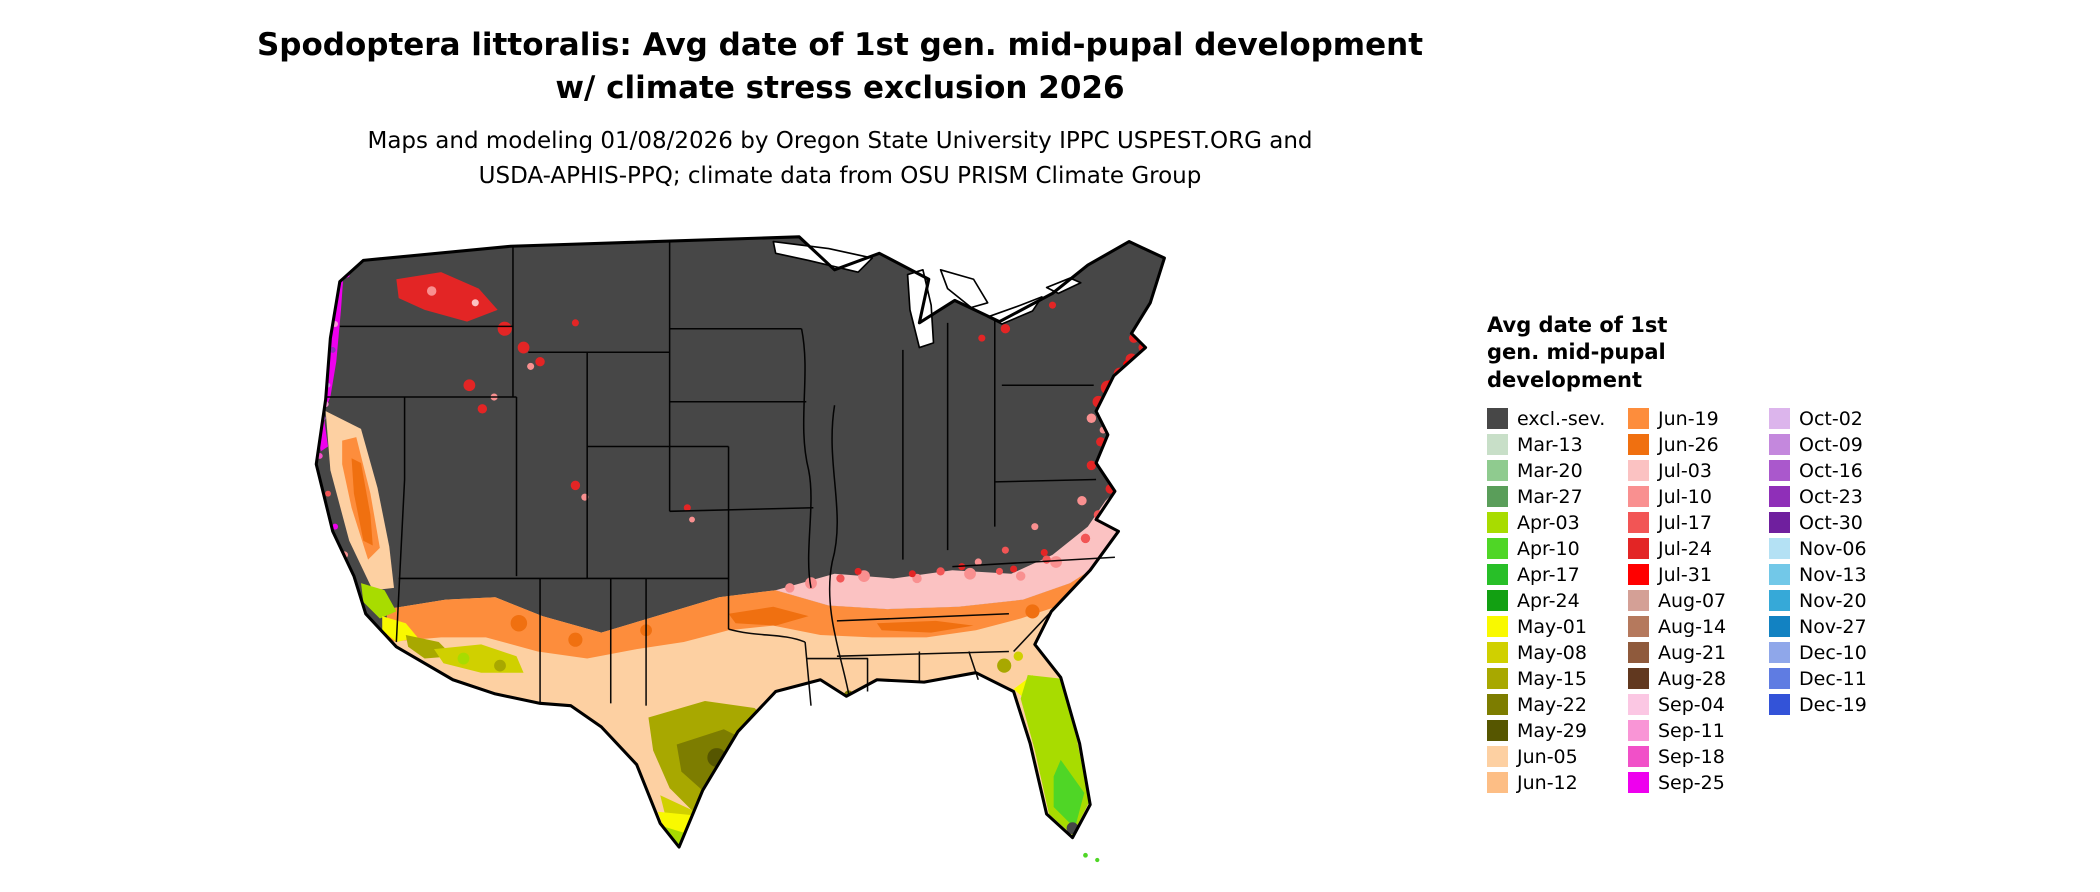 This screenshot has width=2100, height=892. What do you see at coordinates (1691, 704) in the screenshot?
I see `legend-label: Sep-04` at bounding box center [1691, 704].